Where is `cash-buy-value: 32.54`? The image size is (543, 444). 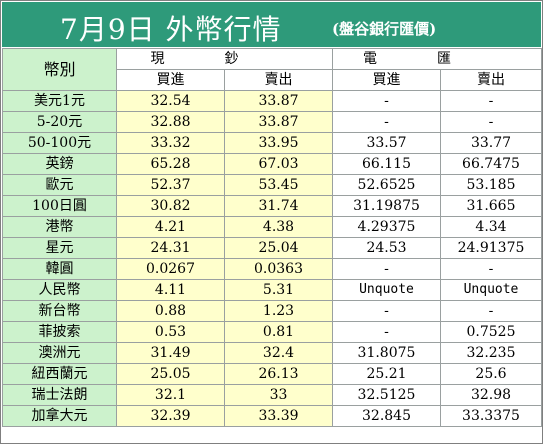
cash-buy-value: 32.54 is located at coordinates (170, 101).